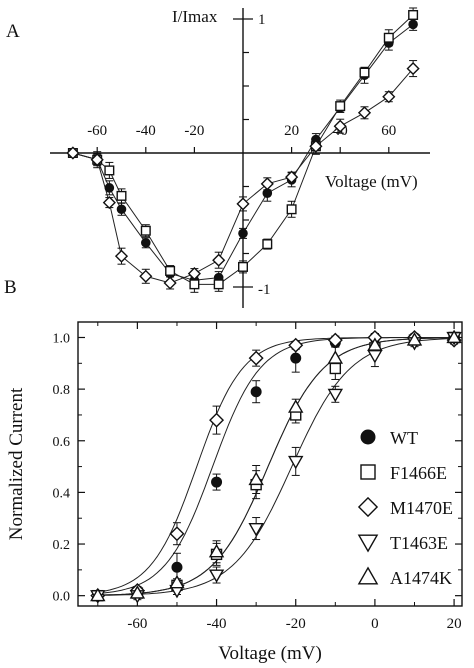  What do you see at coordinates (195, 16) in the screenshot?
I see `y-axis-label: I/Imax` at bounding box center [195, 16].